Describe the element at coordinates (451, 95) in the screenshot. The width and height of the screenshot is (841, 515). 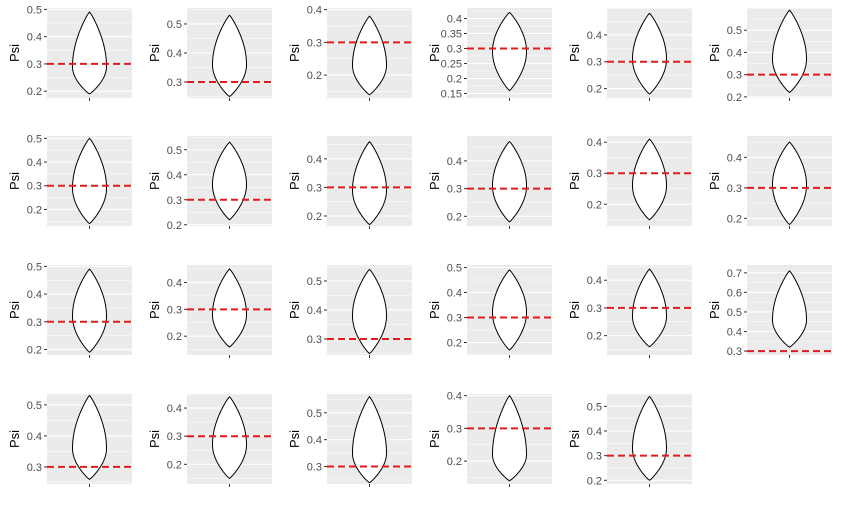
I see `y-tick-label: 0.15` at that location.